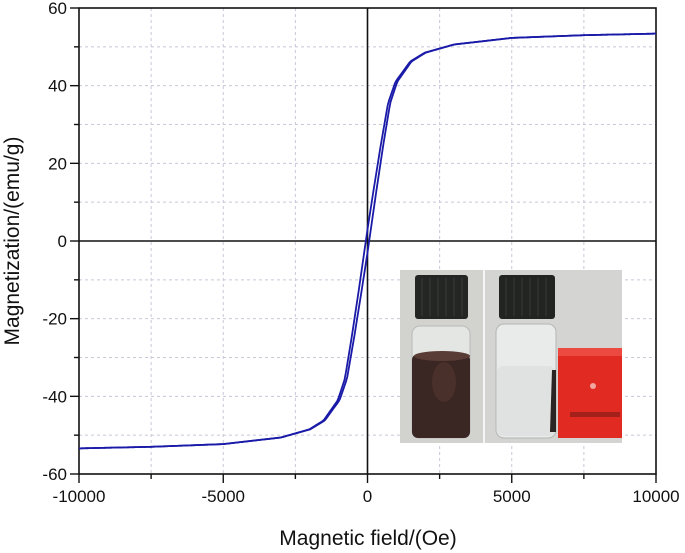 The height and width of the screenshot is (553, 685). Describe the element at coordinates (57, 9) in the screenshot. I see `y-tick-label: 60` at that location.